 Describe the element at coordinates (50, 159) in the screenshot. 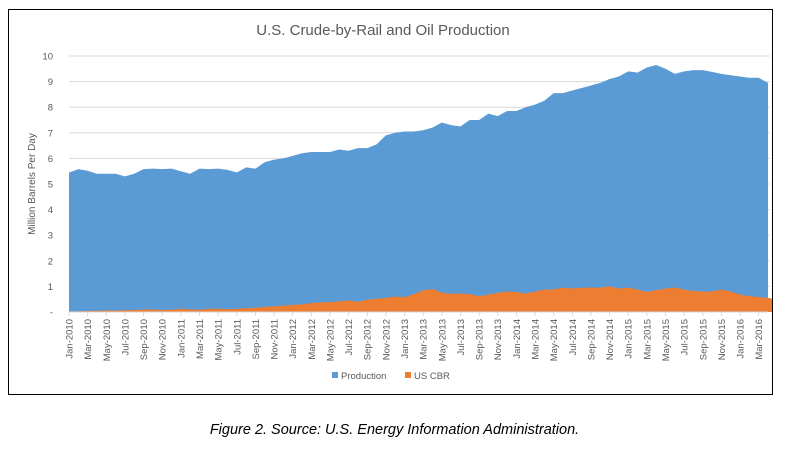

I see `y-tick-label: 6` at that location.